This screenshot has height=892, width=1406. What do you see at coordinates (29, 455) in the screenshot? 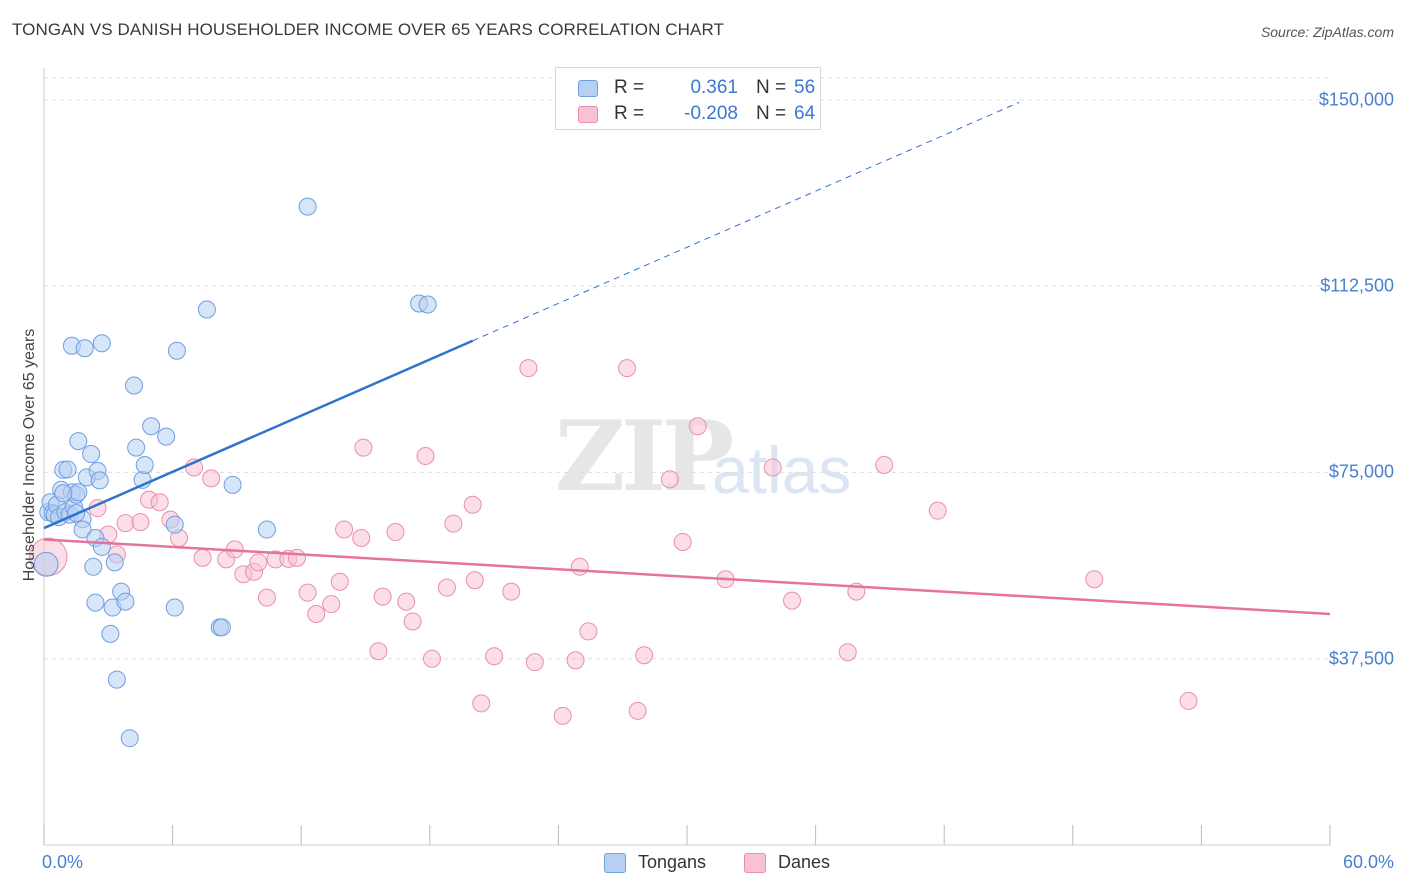
I see `y-axis-label: Householder Income Over 65 years` at bounding box center [29, 455].